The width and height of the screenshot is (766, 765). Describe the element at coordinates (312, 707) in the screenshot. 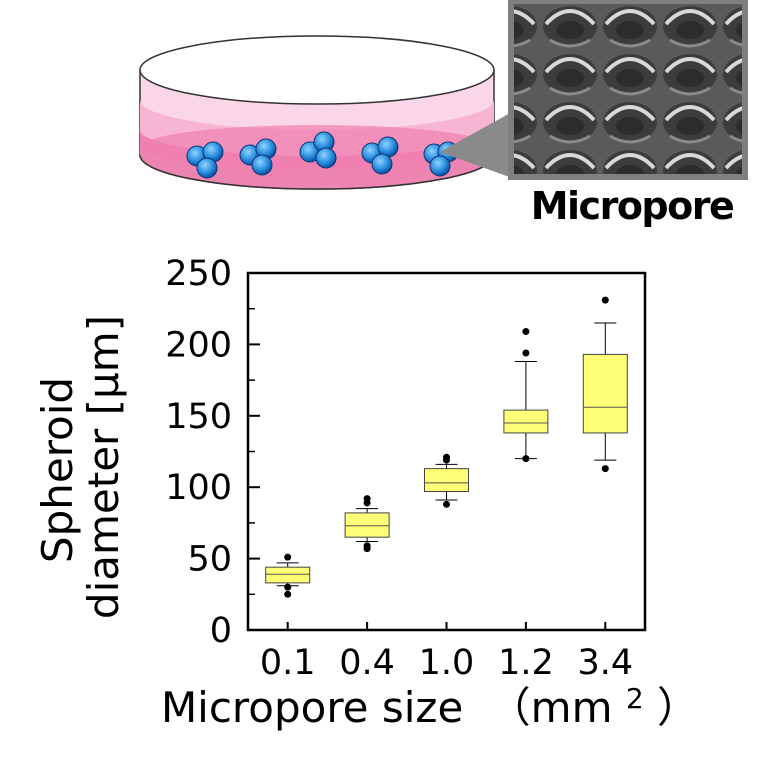

I see `x-axis-title-main: Micropore size` at that location.